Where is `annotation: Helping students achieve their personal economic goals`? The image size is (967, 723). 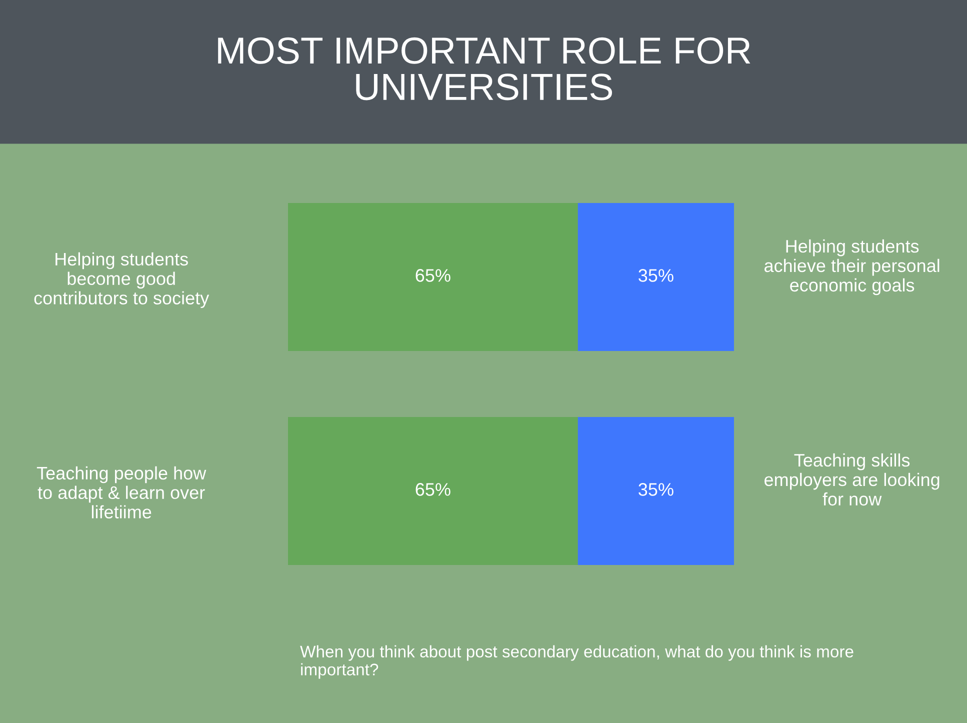
annotation: Helping students achieve their personal economic goals is located at coordinates (852, 267).